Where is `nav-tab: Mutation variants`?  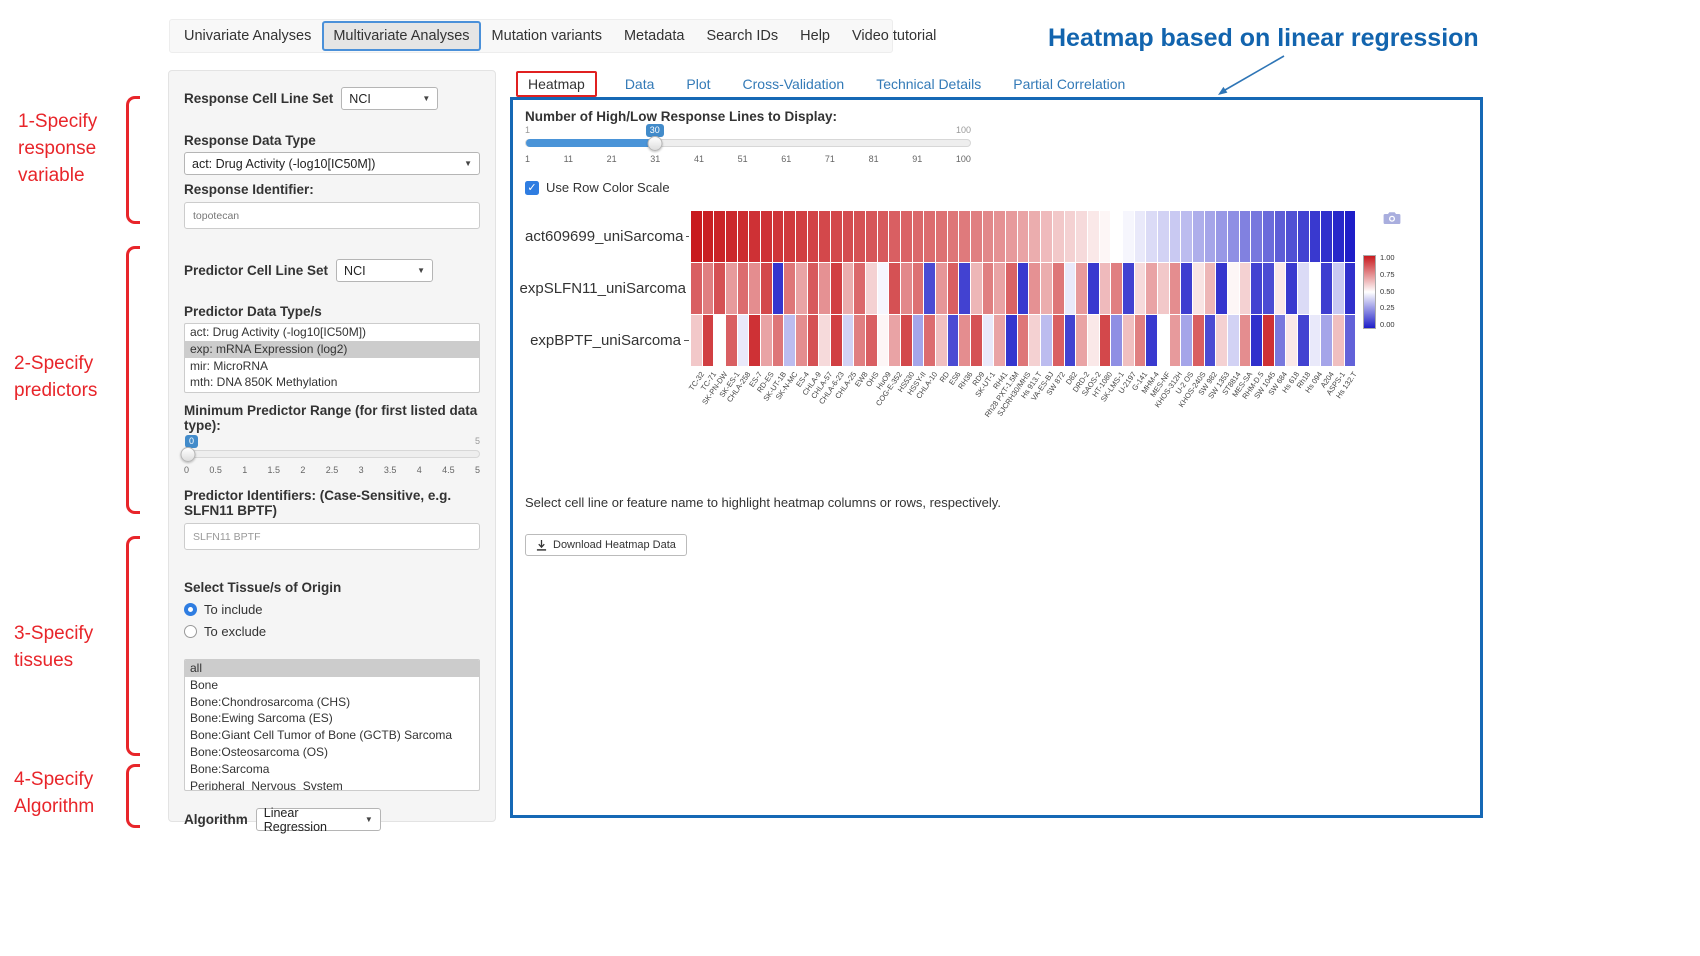
nav-tab: Mutation variants is located at coordinates (546, 36).